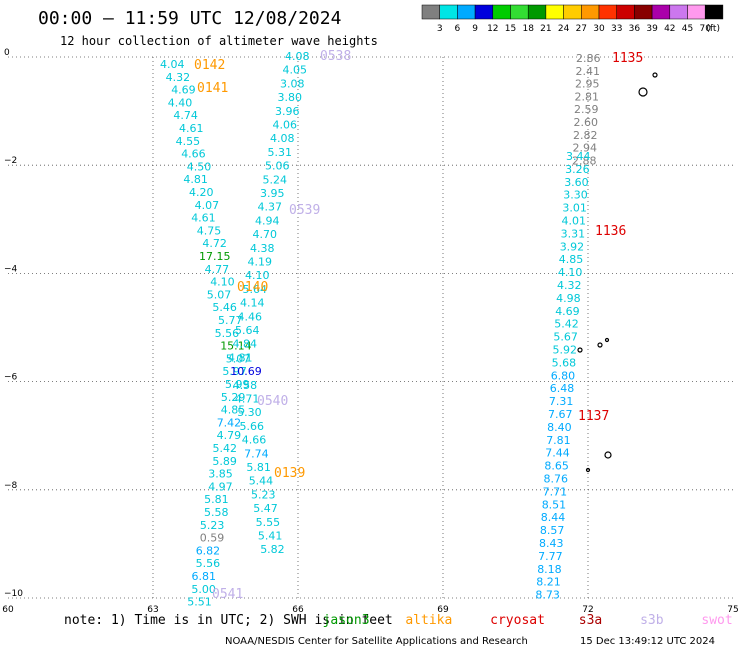  I want to click on swh-value: 6.82, so click(208, 550).